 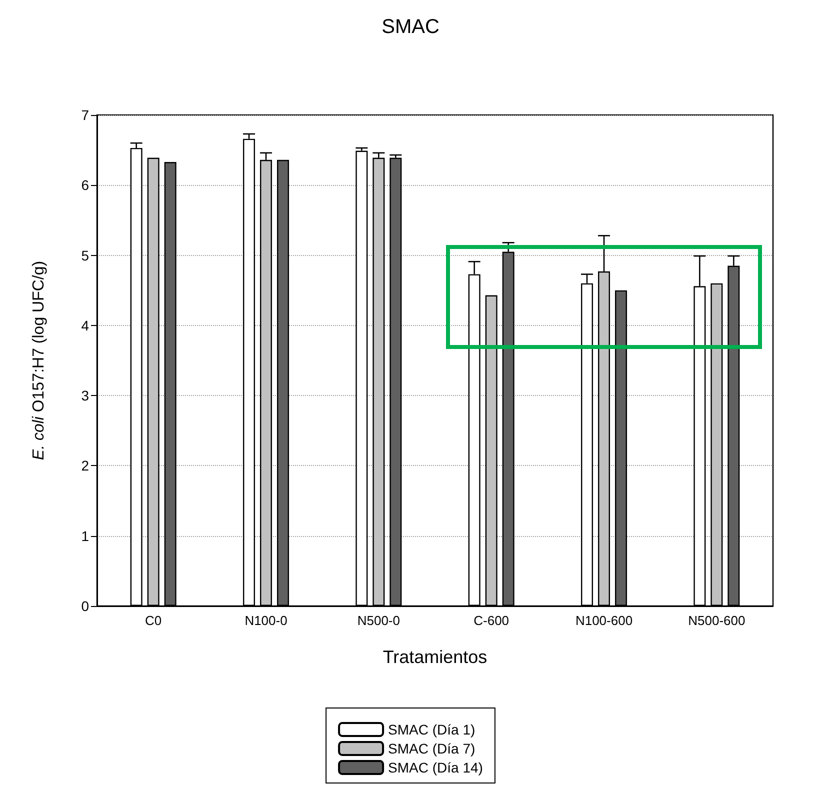 I want to click on x-tick-label: C0, so click(x=153, y=620).